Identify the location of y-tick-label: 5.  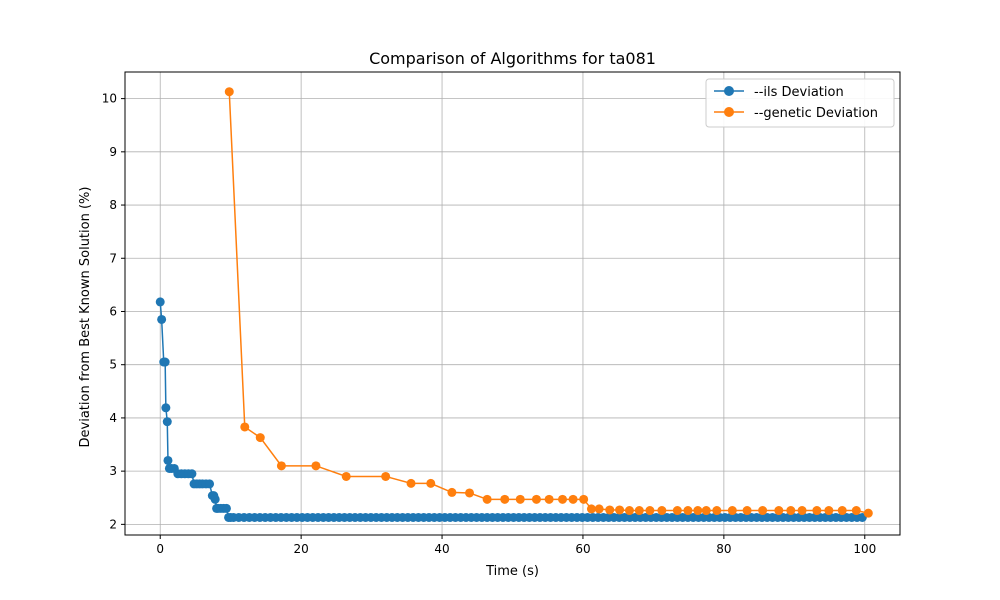
(113, 365).